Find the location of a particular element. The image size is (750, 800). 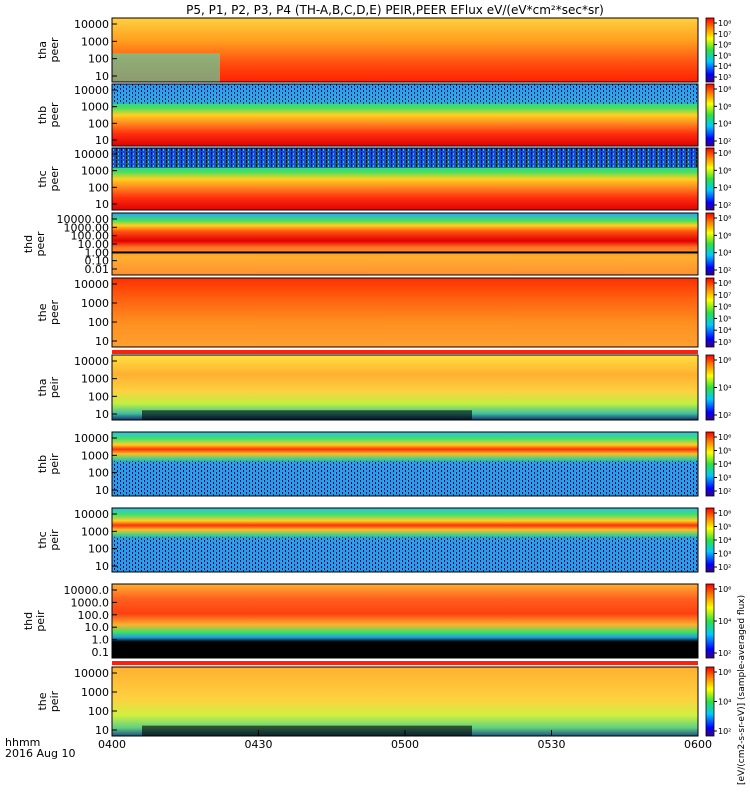

panel-the-peer: 10000 1000 100 10 the peer 10⁸ 10⁷ 10⁶ 10⁵ 10⁴ 10³ is located at coordinates (383, 315).